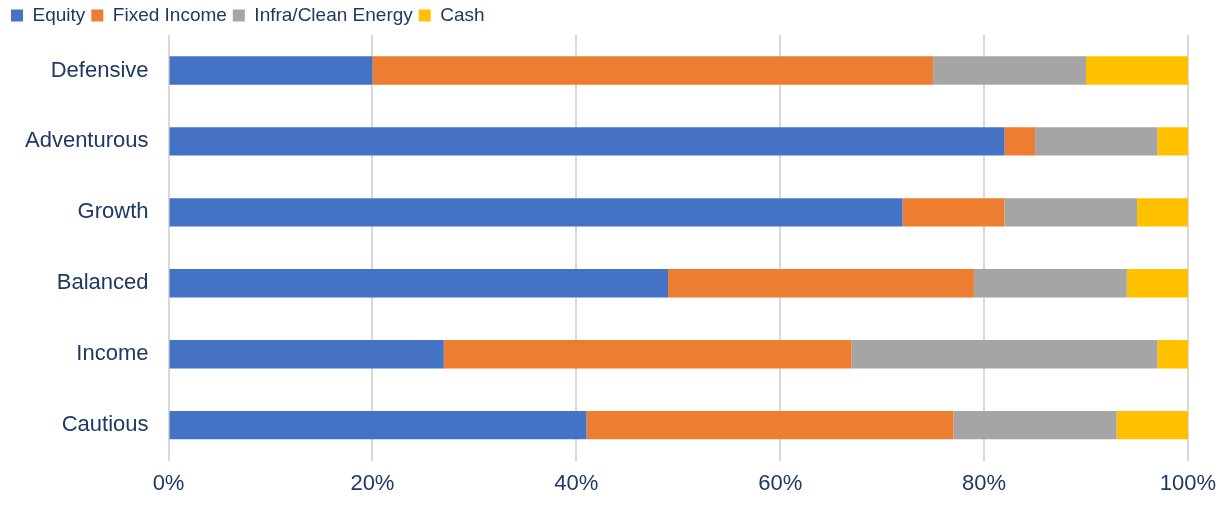  What do you see at coordinates (334, 14) in the screenshot?
I see `legend-label: Infra/Clean Energy` at bounding box center [334, 14].